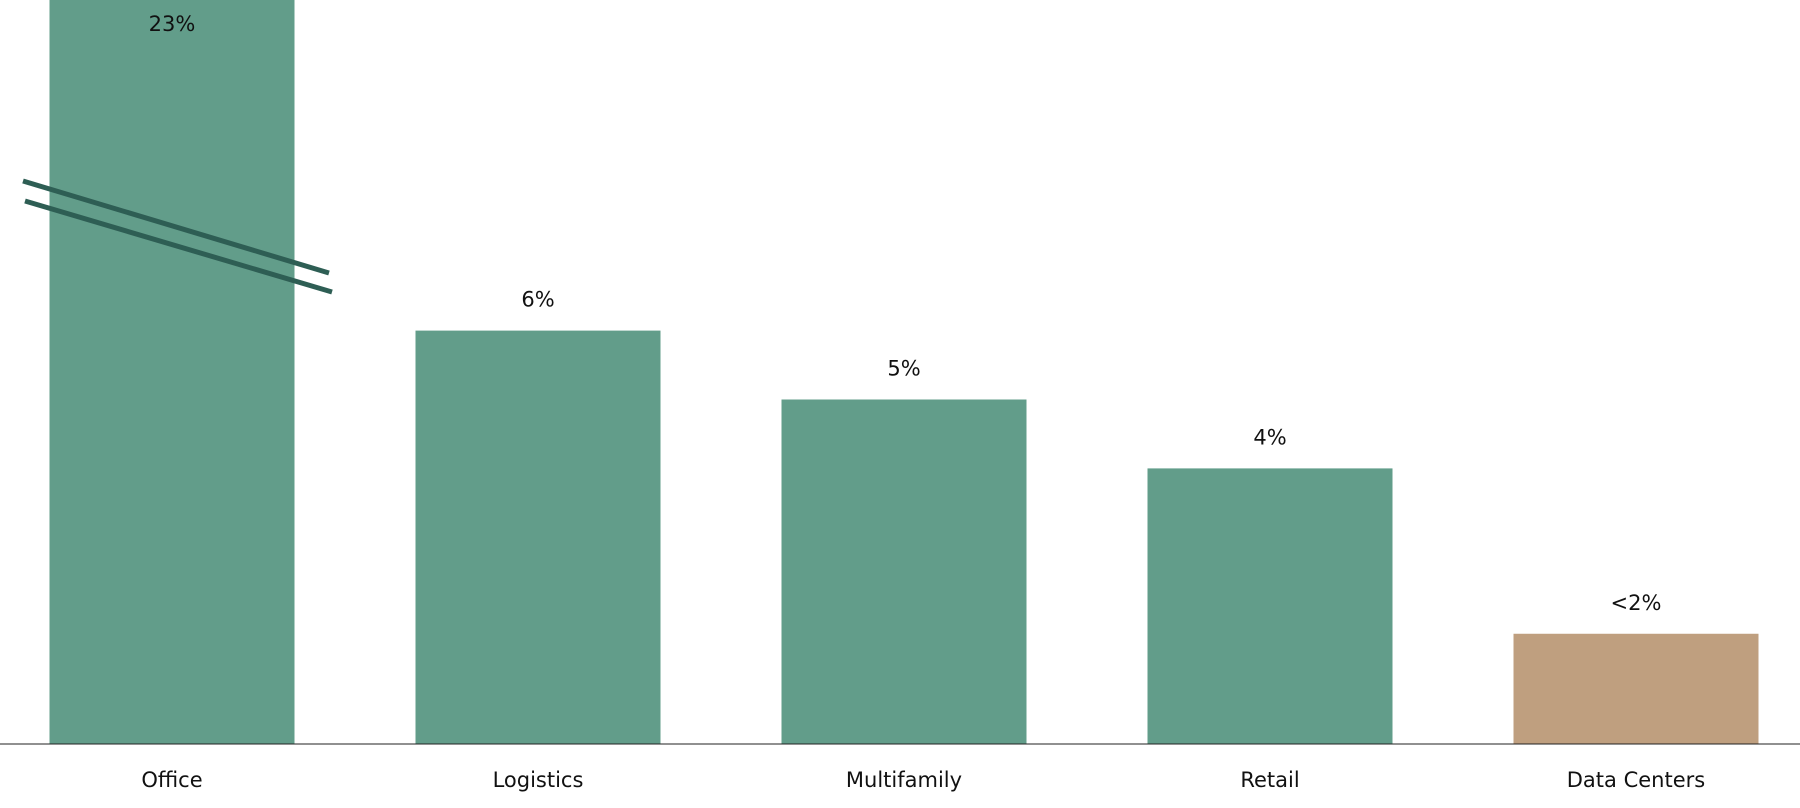 The width and height of the screenshot is (1800, 808). What do you see at coordinates (904, 780) in the screenshot?
I see `x-tick-label: Multifamily` at bounding box center [904, 780].